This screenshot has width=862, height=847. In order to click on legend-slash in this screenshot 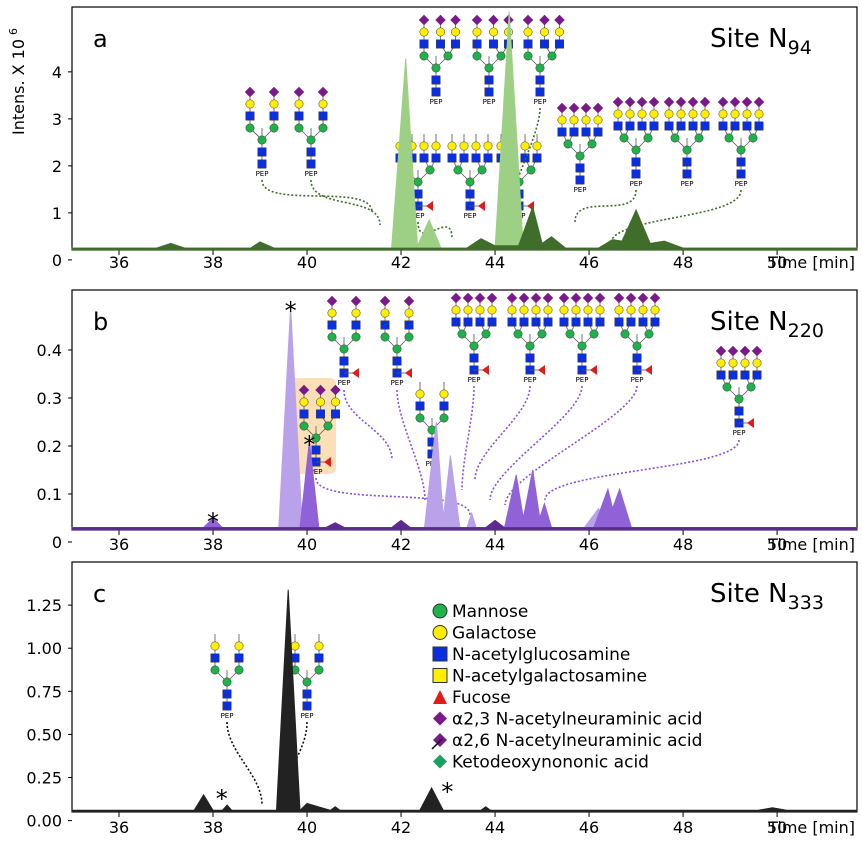, I will do `click(437, 744)`.